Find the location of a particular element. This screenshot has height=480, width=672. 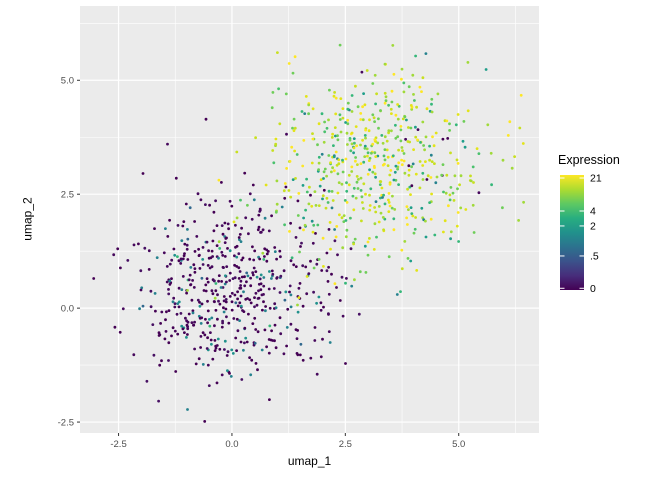

legend-break-label: 0 is located at coordinates (593, 289).